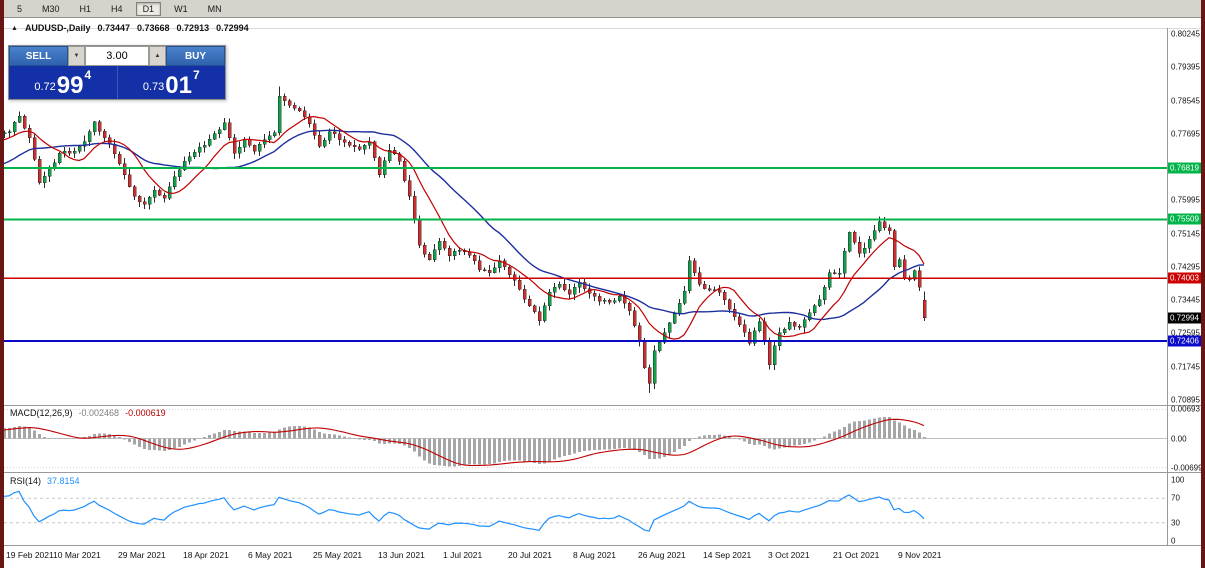 The width and height of the screenshot is (1205, 568). What do you see at coordinates (602, 9) in the screenshot?
I see `timeframe-toolbar: 5 M30 H1 H4 D1 W1 MN` at bounding box center [602, 9].